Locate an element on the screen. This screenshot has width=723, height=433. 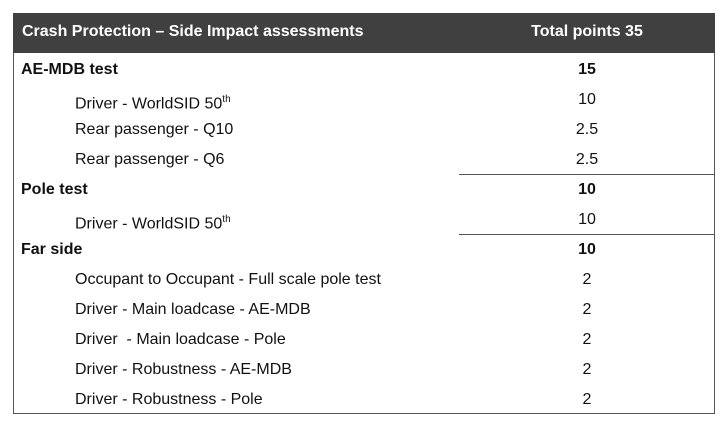
row-label: Rear passenger - Q10 is located at coordinates (154, 130).